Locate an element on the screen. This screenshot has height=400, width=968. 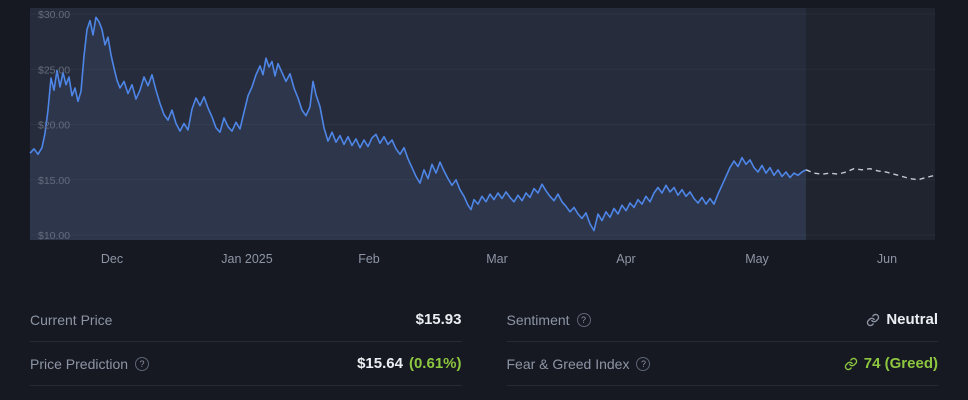
svg-text: Jun is located at coordinates (887, 259).